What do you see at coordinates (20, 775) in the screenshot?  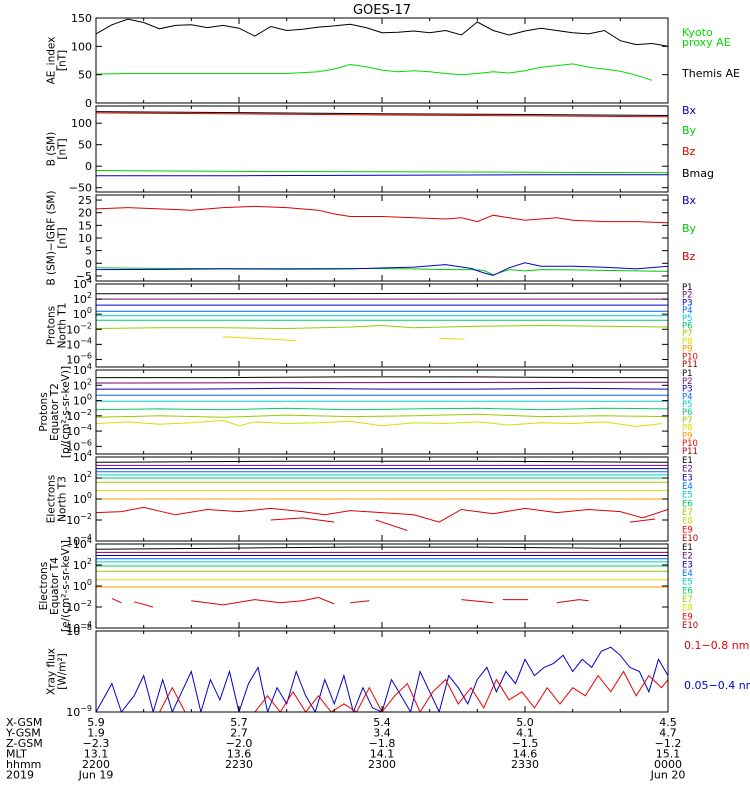 I see `x-axis-row-label: 2019` at bounding box center [20, 775].